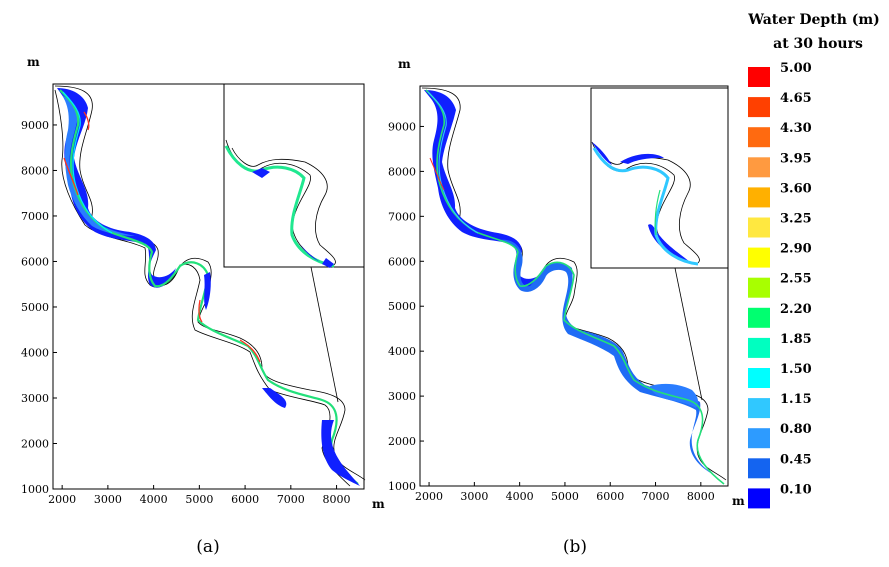 The height and width of the screenshot is (567, 889). What do you see at coordinates (35, 352) in the screenshot?
I see `panel-a-y-tick-label: 4000` at bounding box center [35, 352].